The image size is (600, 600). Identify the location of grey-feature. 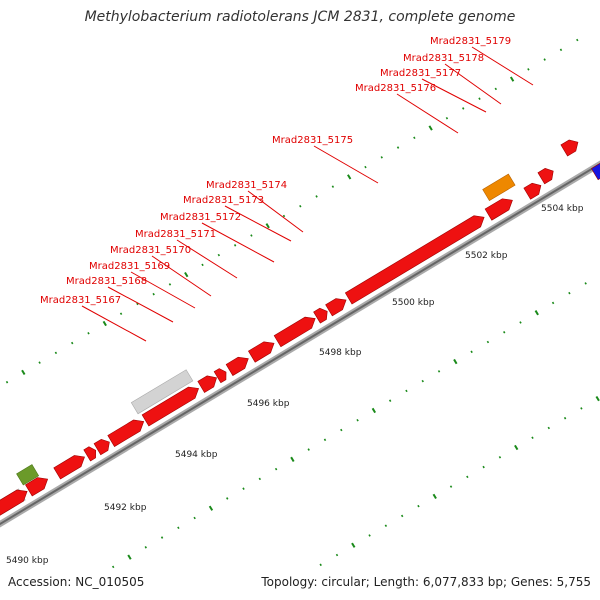
(162, 392).